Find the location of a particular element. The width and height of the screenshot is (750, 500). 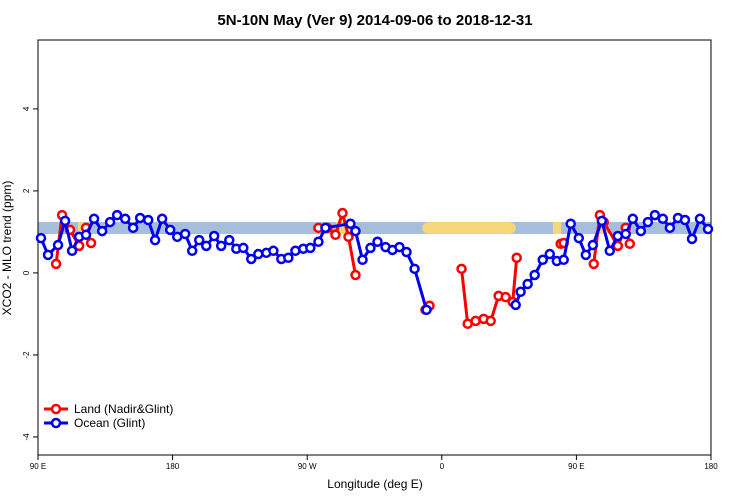

x-tick-label: 0 is located at coordinates (442, 466).